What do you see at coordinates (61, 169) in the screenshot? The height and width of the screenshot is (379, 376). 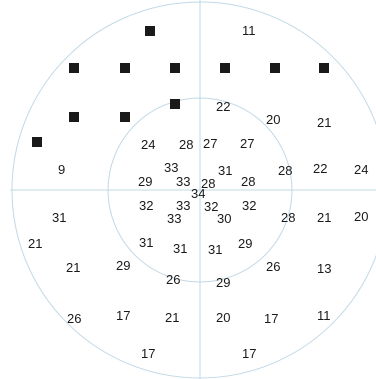 I see `threshold-value: 9` at bounding box center [61, 169].